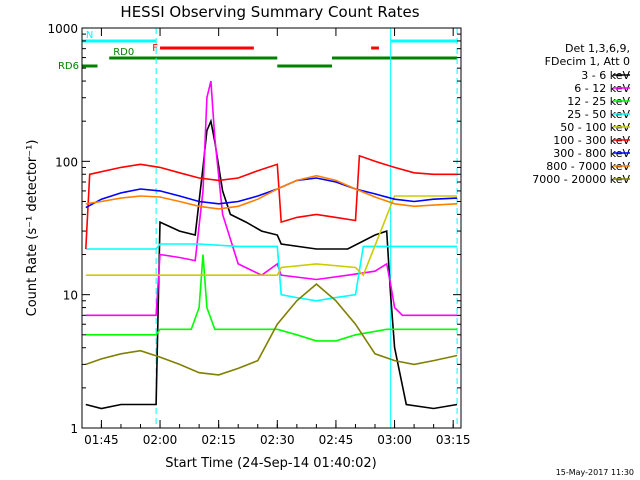 The width and height of the screenshot is (640, 480). Describe the element at coordinates (70, 296) in the screenshot. I see `y-tick-label: 10` at that location.